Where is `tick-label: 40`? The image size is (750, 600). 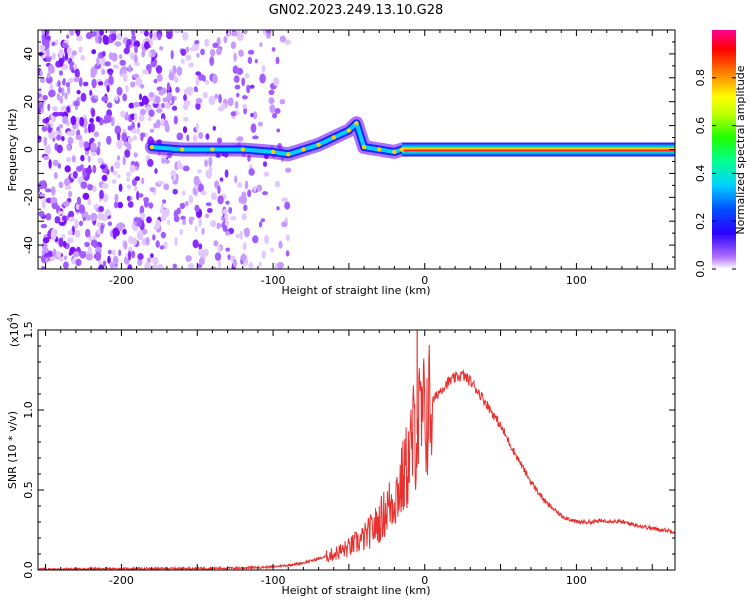
tick-label: 40 is located at coordinates (28, 54).